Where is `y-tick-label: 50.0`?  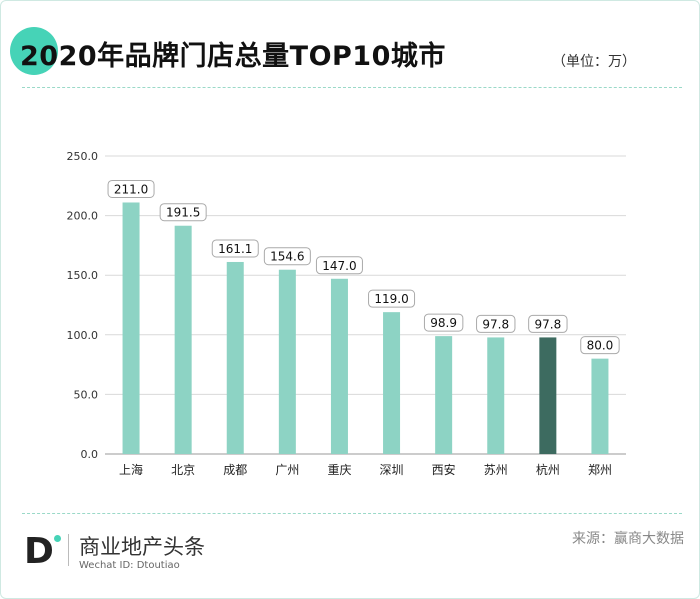
y-tick-label: 50.0 is located at coordinates (86, 394).